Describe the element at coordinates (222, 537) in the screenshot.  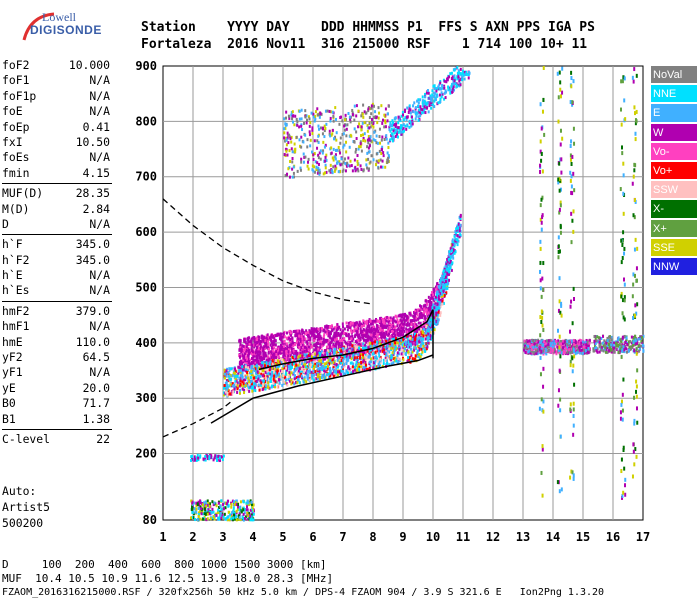
I see `x-tick-label: 3` at that location.